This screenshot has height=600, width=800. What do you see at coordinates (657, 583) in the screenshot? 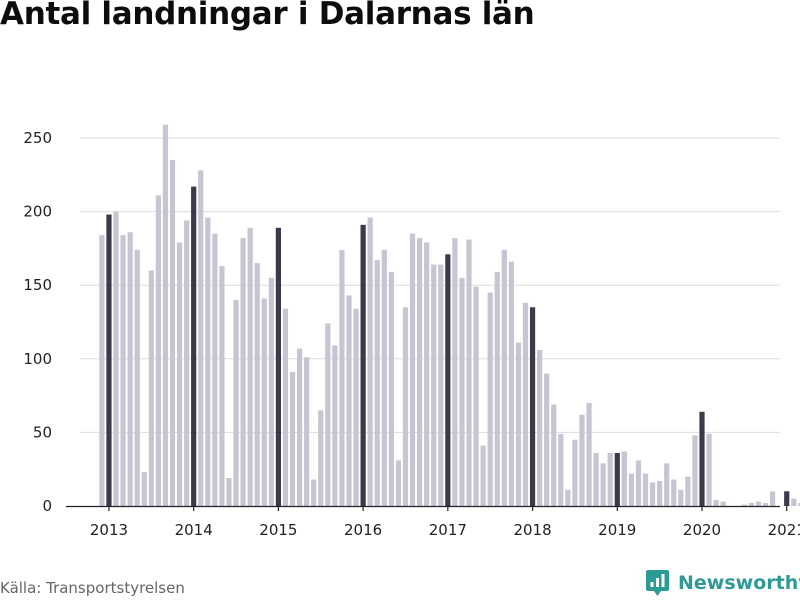
I see `newsworthy-logo-icon` at bounding box center [657, 583].